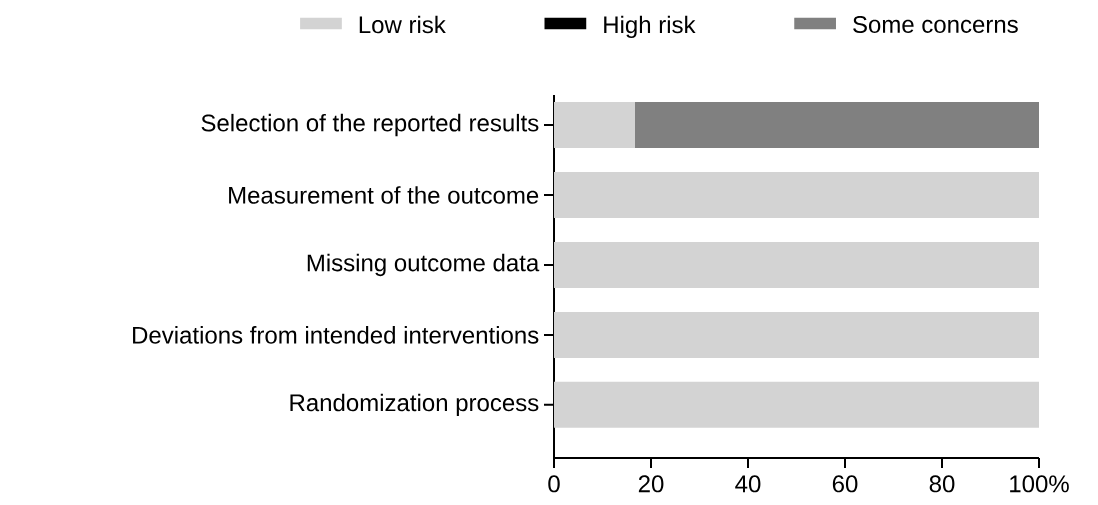 Image resolution: width=1098 pixels, height=505 pixels. I want to click on y-tick-label: Randomization process, so click(414, 405).